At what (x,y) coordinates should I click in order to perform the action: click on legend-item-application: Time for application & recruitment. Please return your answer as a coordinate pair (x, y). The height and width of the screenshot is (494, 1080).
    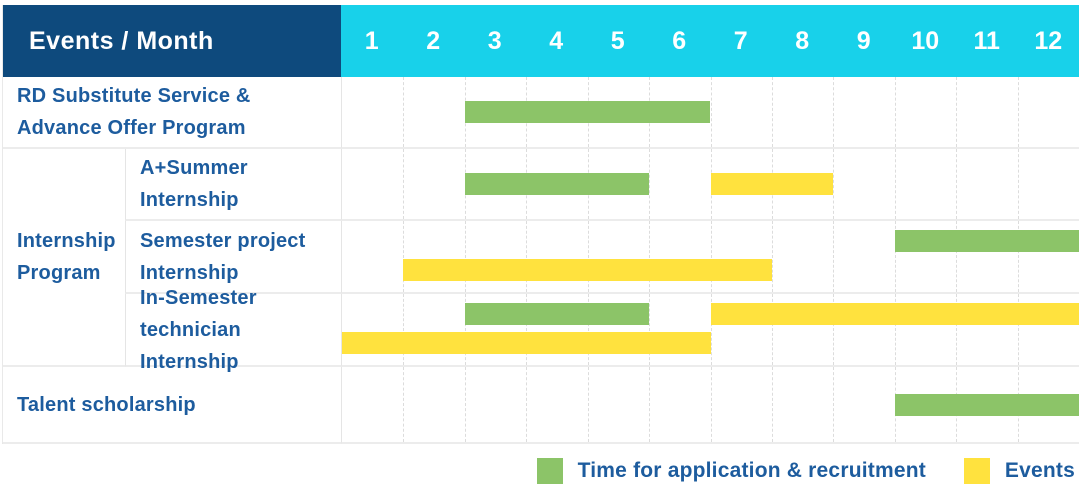
    Looking at the image, I should click on (731, 471).